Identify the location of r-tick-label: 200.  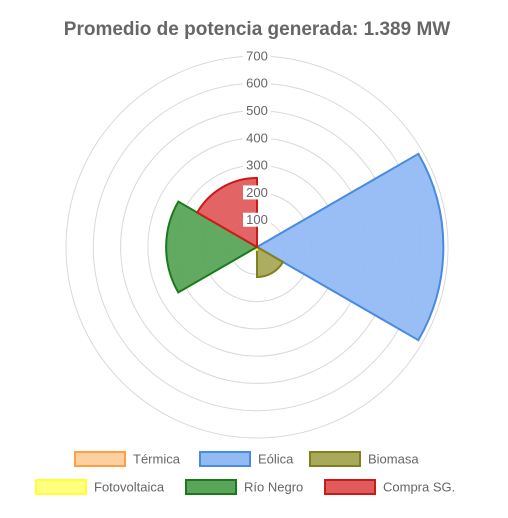
(257, 192).